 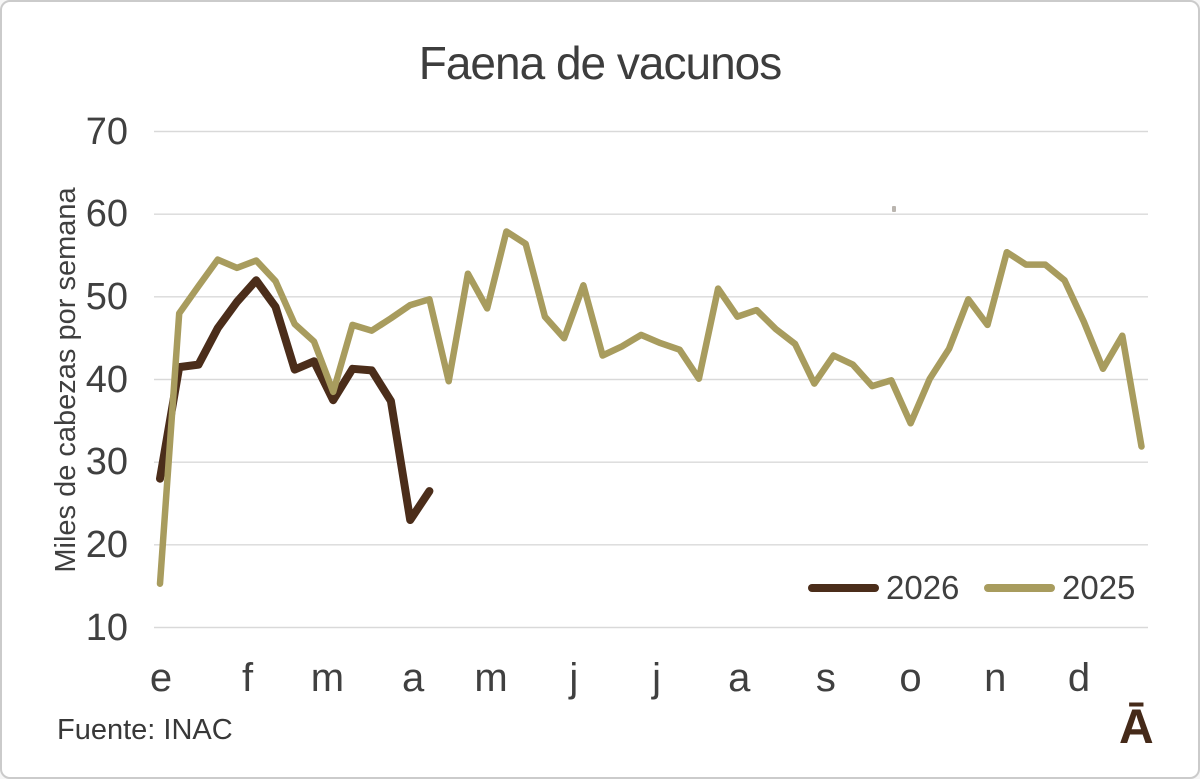 I want to click on x-tick-label-4-a: a, so click(x=413, y=678).